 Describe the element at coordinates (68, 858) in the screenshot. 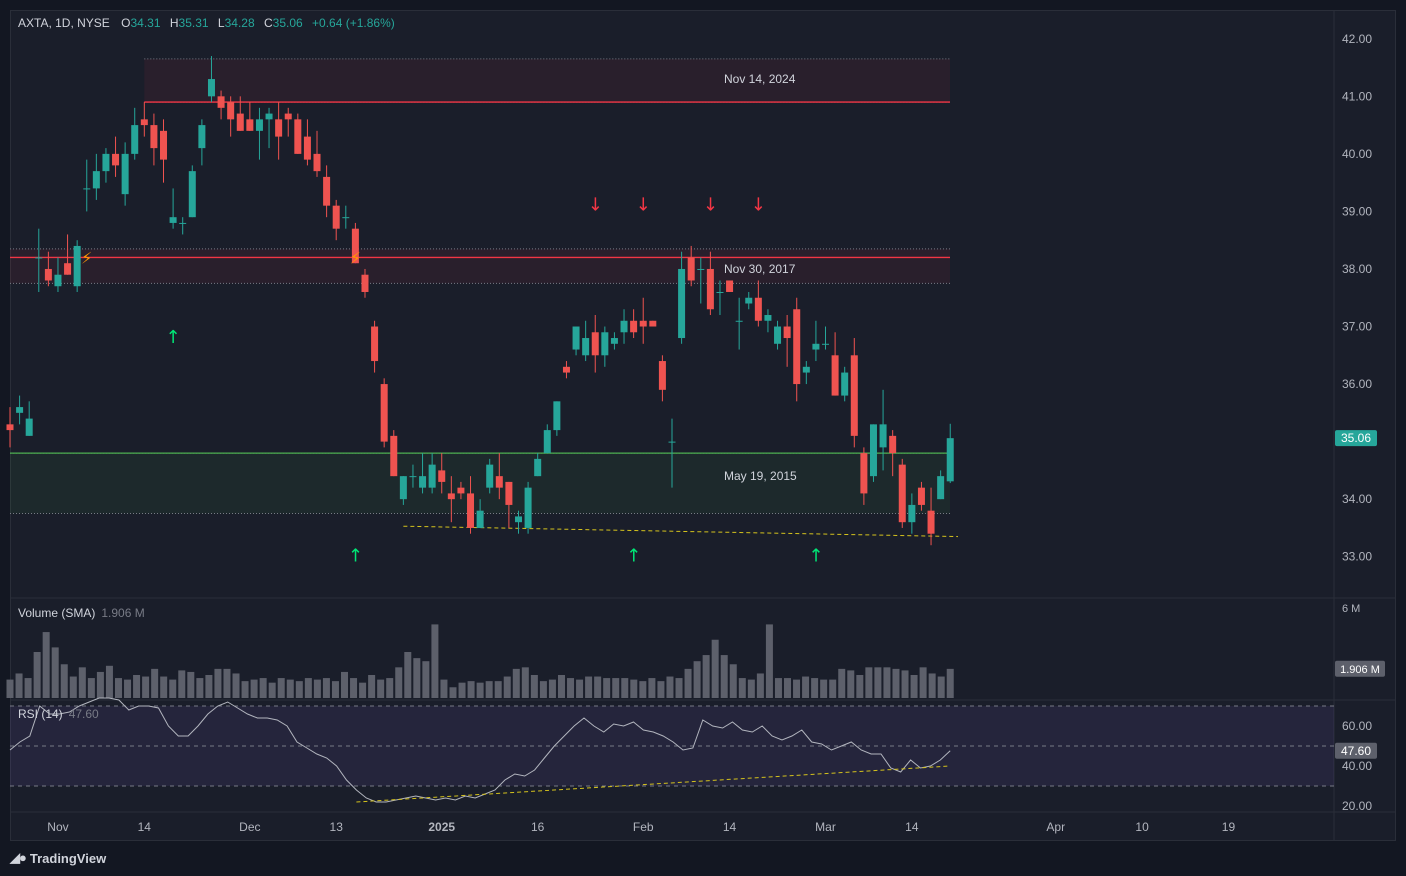

I see `brand-name: TradingView` at that location.